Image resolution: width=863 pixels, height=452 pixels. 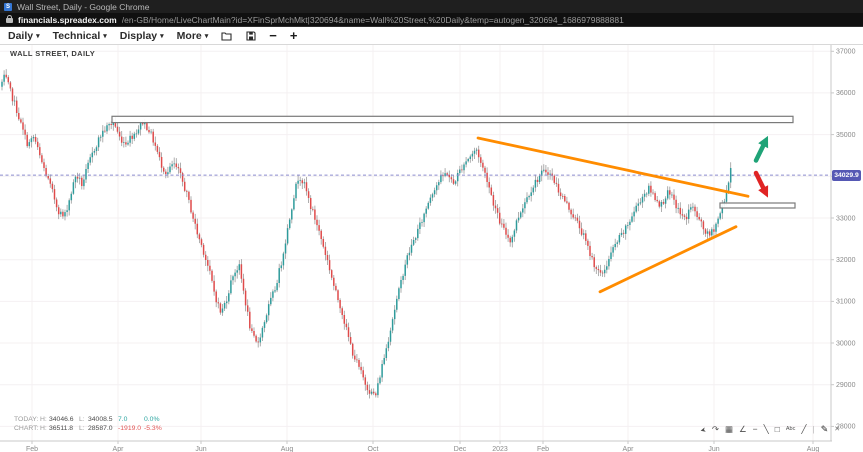 I want to click on pencil-tool-icon: ✎, so click(x=824, y=429).